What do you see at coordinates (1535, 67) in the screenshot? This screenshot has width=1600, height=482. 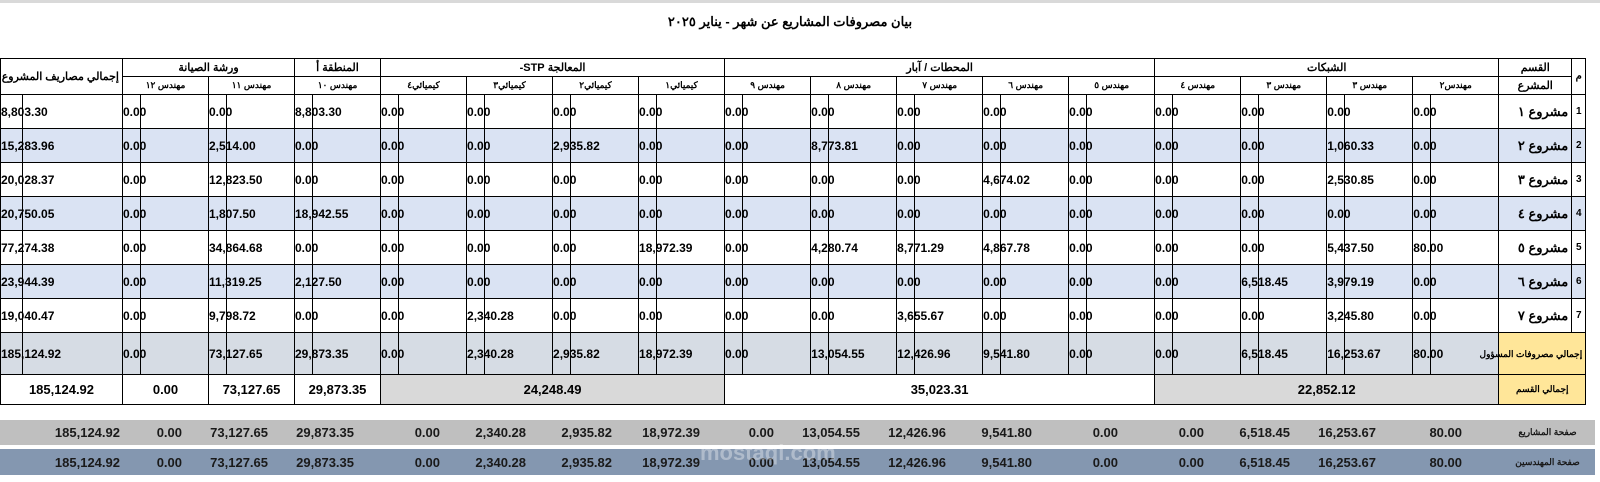 I see `section-header: القسم` at bounding box center [1535, 67].